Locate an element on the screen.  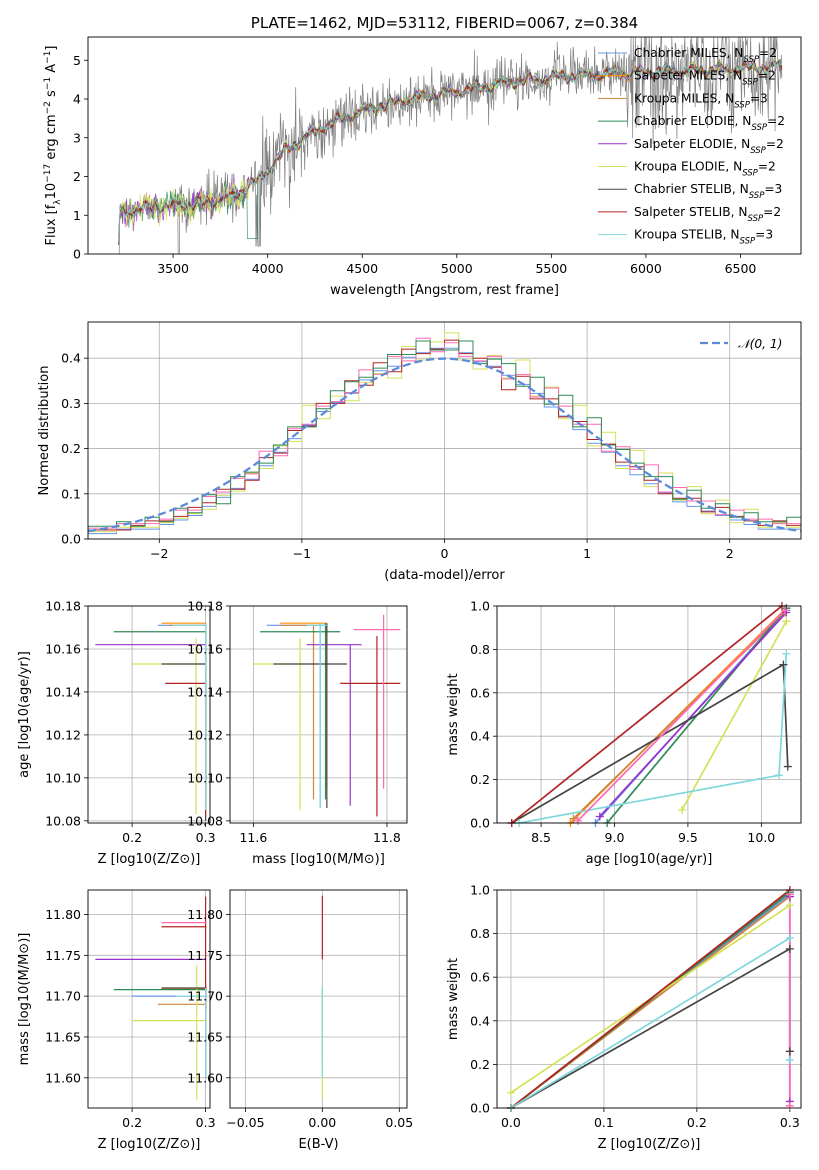
histogram-series is located at coordinates (444, 439).